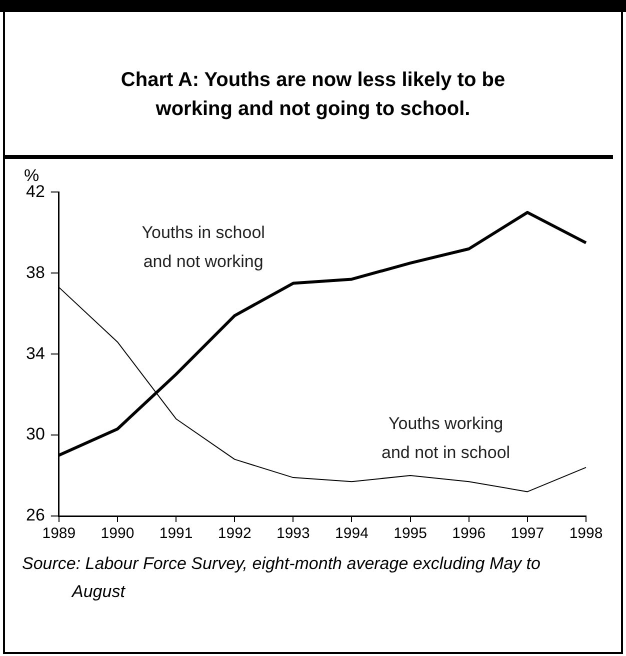 The height and width of the screenshot is (656, 626). What do you see at coordinates (351, 533) in the screenshot?
I see `x-tick-label: 1994` at bounding box center [351, 533].